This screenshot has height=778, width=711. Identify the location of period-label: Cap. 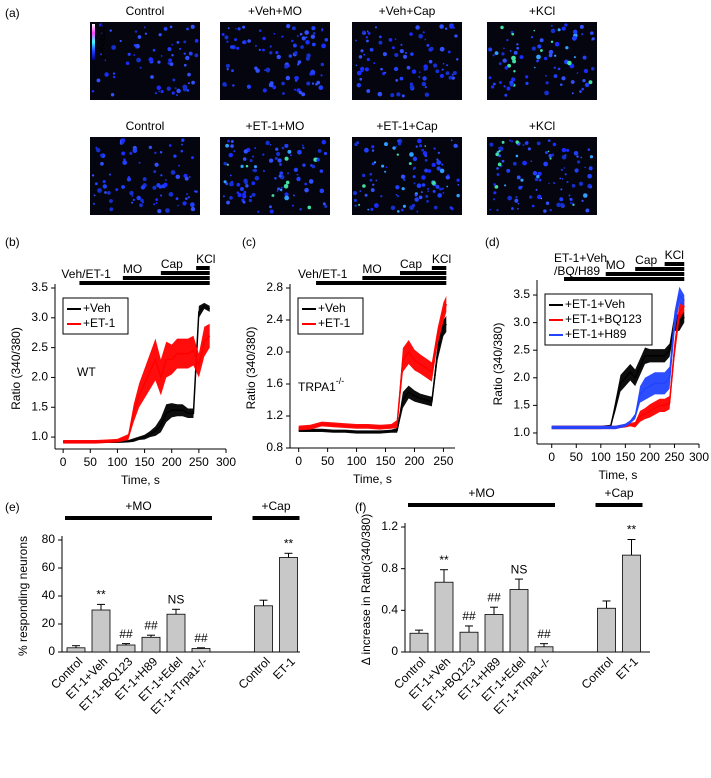
(172, 264).